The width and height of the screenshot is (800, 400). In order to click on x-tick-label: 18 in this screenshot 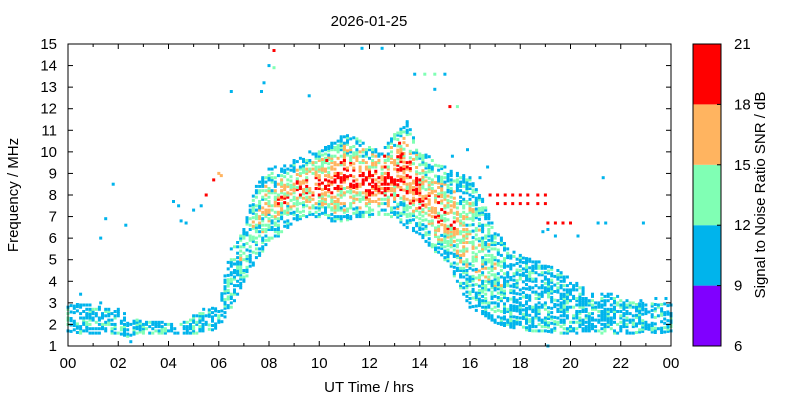, I will do `click(520, 363)`.